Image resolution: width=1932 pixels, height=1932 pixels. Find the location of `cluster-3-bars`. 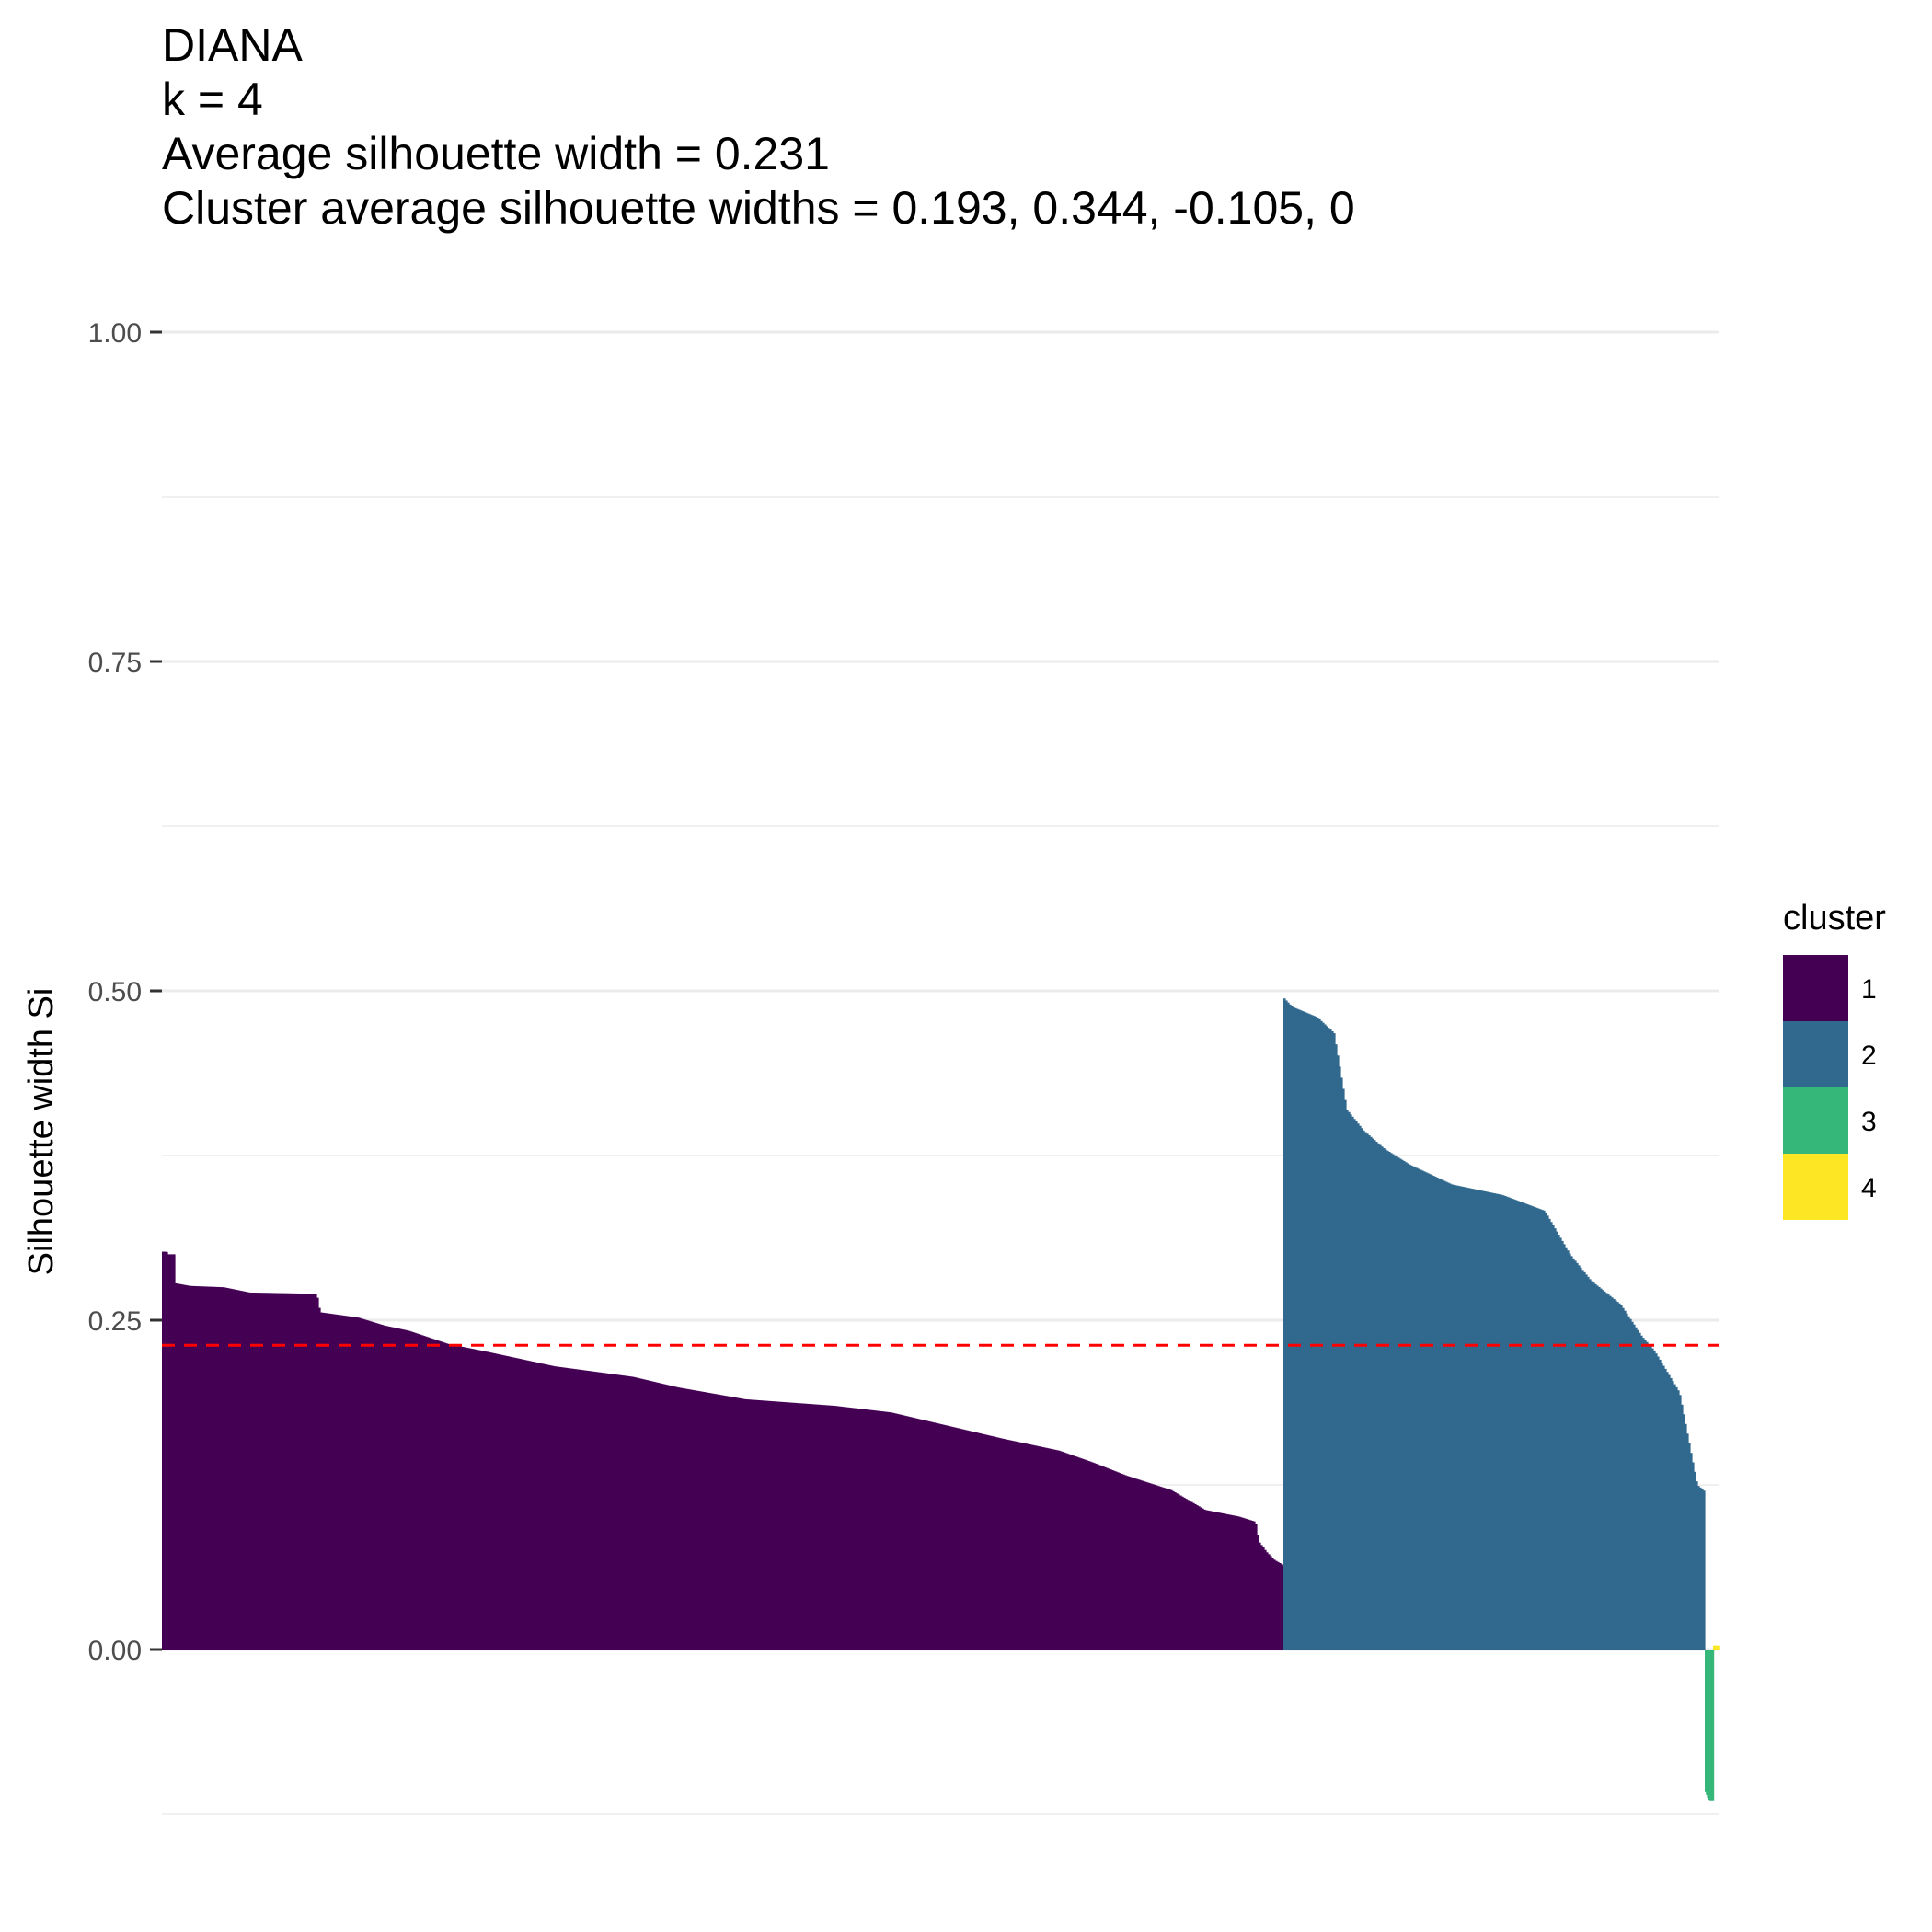

cluster-3-bars is located at coordinates (1710, 1725).